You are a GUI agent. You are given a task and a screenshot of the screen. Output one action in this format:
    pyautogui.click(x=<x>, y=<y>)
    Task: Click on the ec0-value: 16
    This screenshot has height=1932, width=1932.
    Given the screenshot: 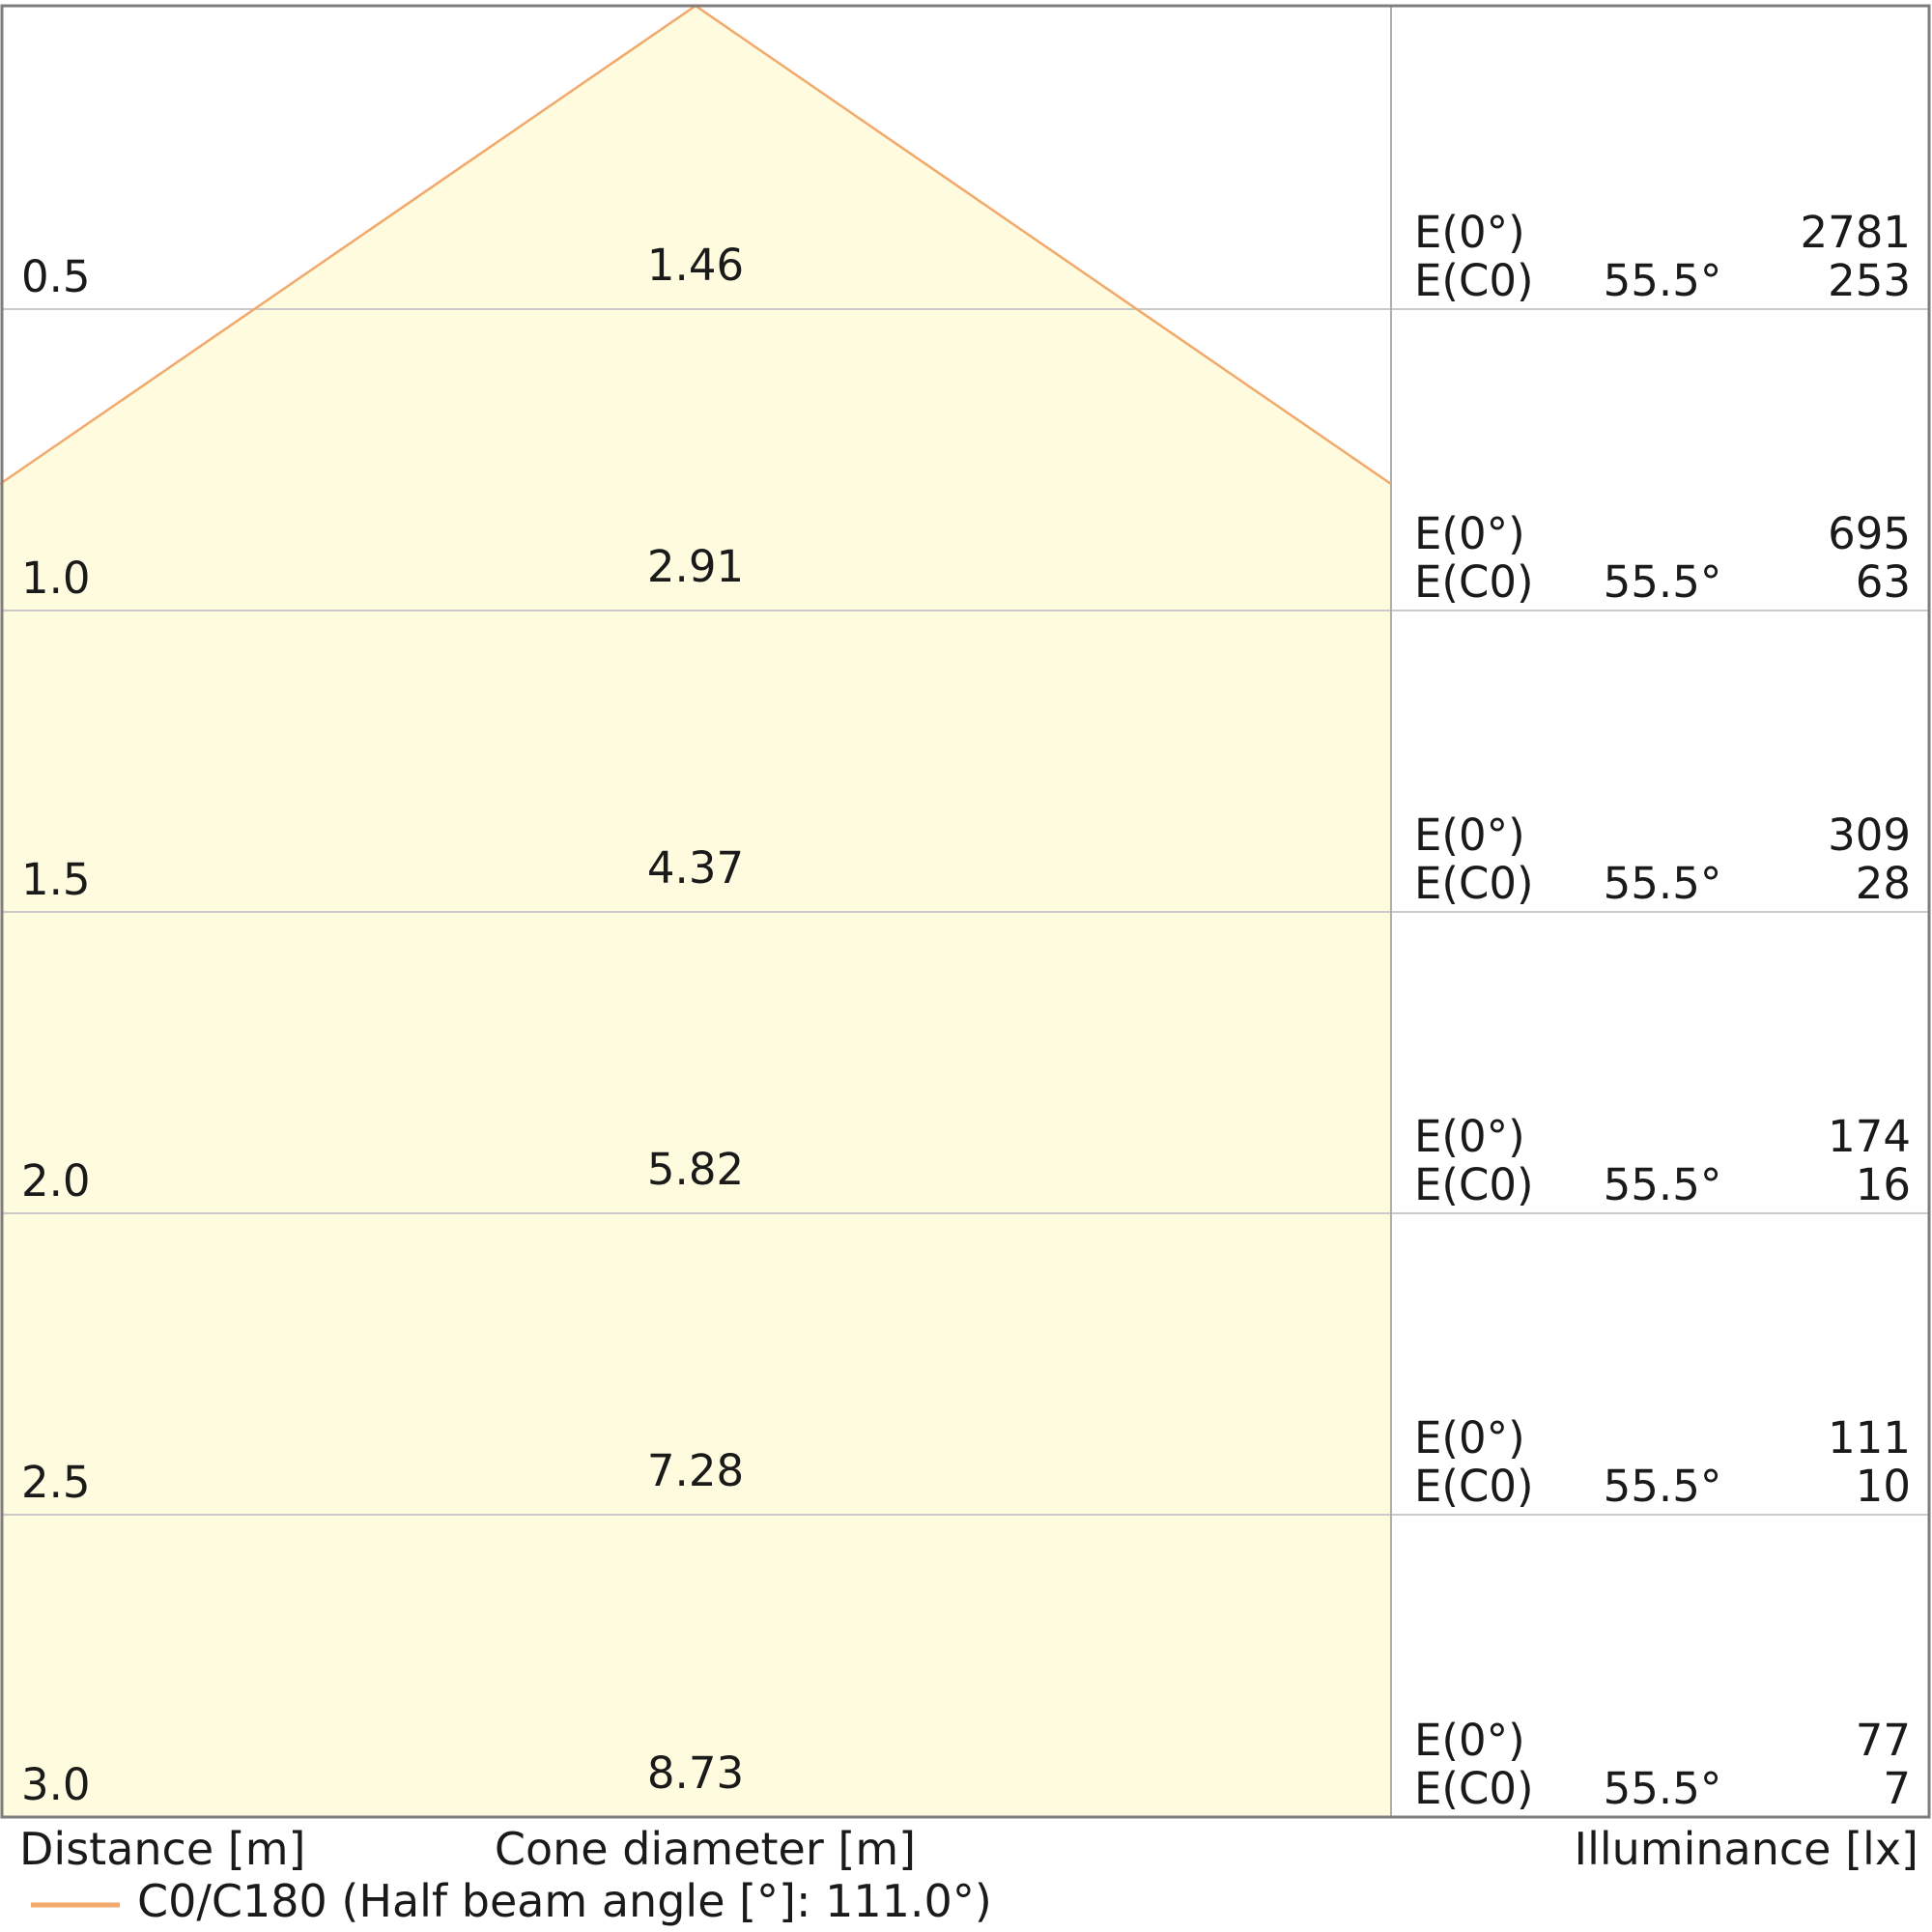 What is the action you would take?
    pyautogui.click(x=1883, y=1184)
    